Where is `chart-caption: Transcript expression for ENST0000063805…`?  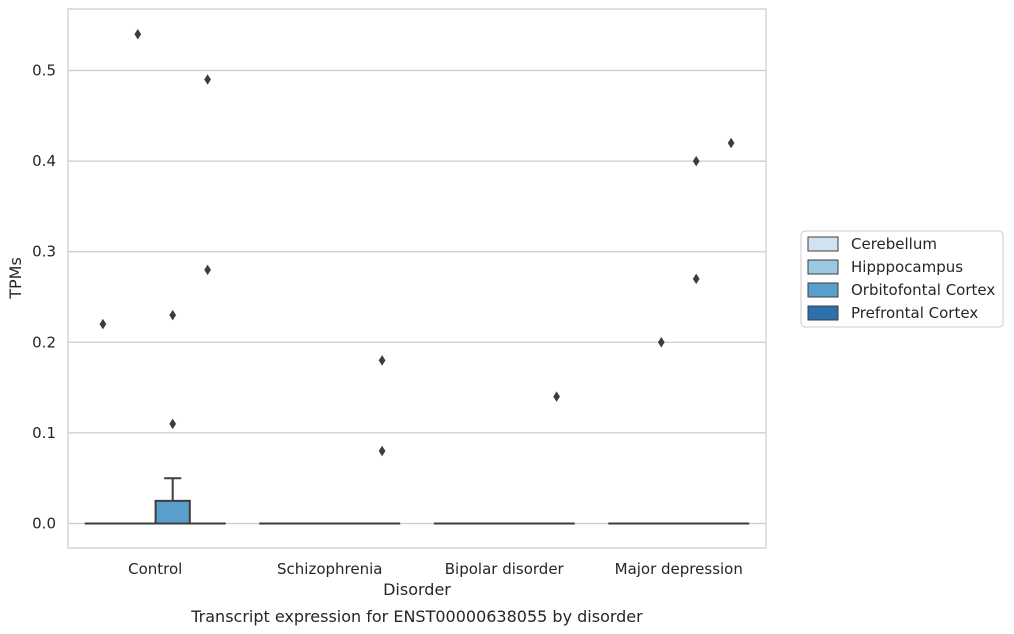
chart-caption: Transcript expression for ENST0000063805… is located at coordinates (416, 616).